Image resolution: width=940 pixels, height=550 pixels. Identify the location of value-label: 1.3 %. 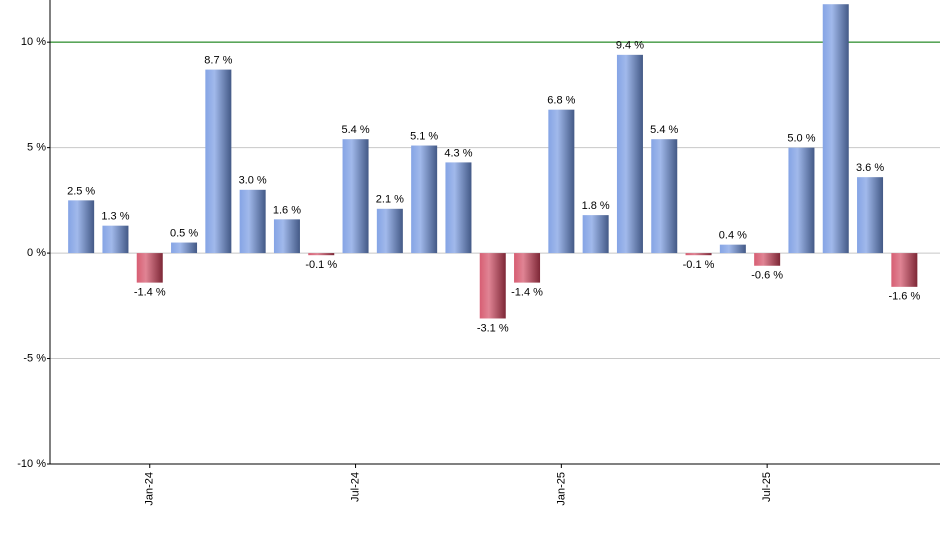
(115, 217).